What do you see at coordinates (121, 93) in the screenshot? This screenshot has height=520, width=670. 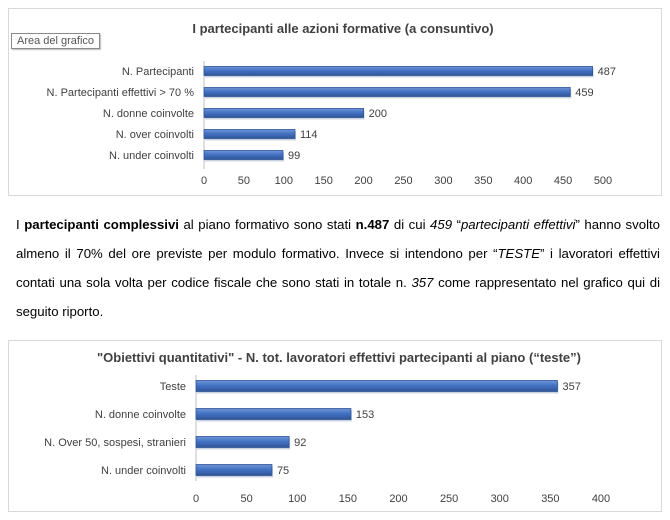 I see `category-label: N. Partecipanti effettivi > 70 %` at bounding box center [121, 93].